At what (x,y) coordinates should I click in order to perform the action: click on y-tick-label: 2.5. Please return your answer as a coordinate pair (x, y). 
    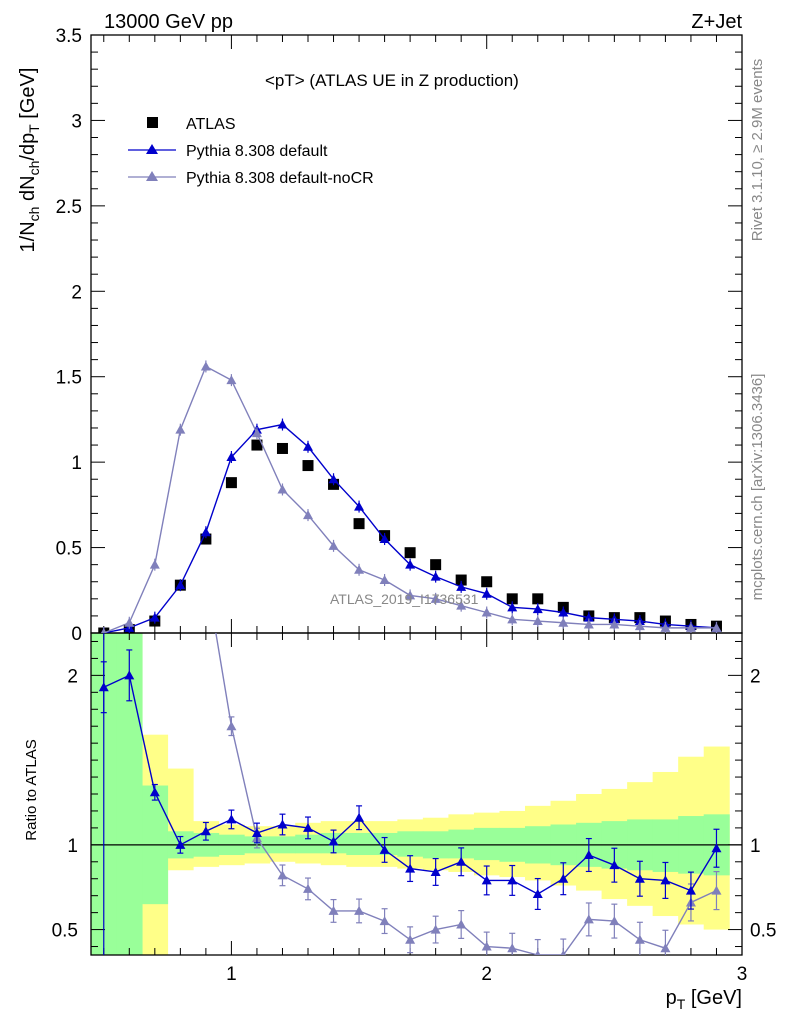
    Looking at the image, I should click on (69, 207).